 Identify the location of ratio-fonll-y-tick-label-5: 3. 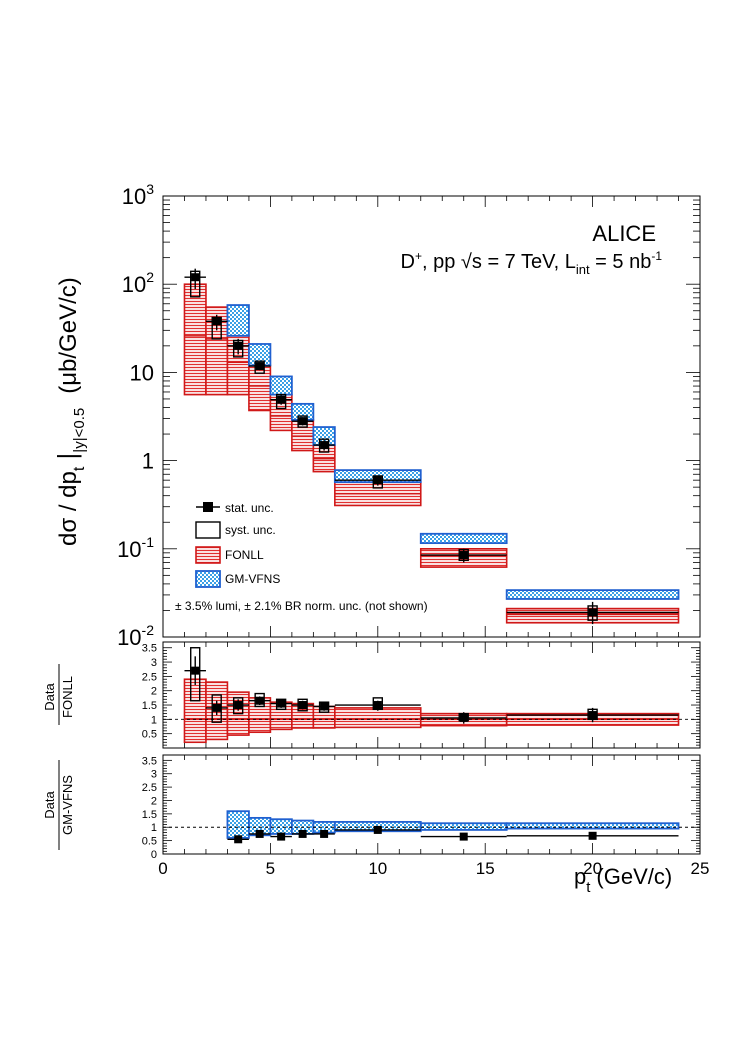
(154, 663).